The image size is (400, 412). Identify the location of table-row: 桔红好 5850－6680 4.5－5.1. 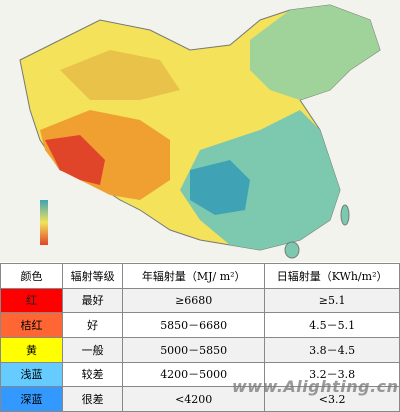
(200, 325).